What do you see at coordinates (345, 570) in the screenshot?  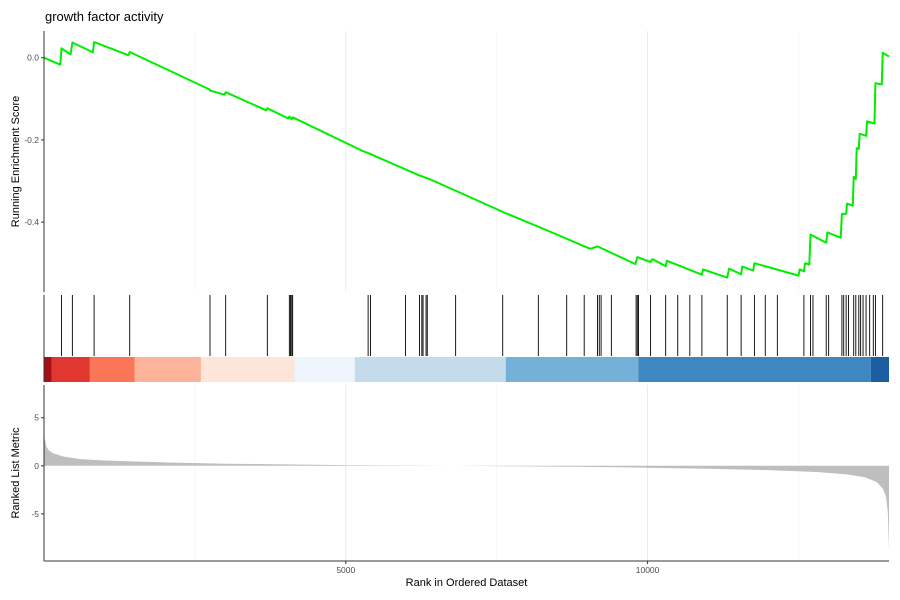 I see `x-tick-label: 5000` at bounding box center [345, 570].